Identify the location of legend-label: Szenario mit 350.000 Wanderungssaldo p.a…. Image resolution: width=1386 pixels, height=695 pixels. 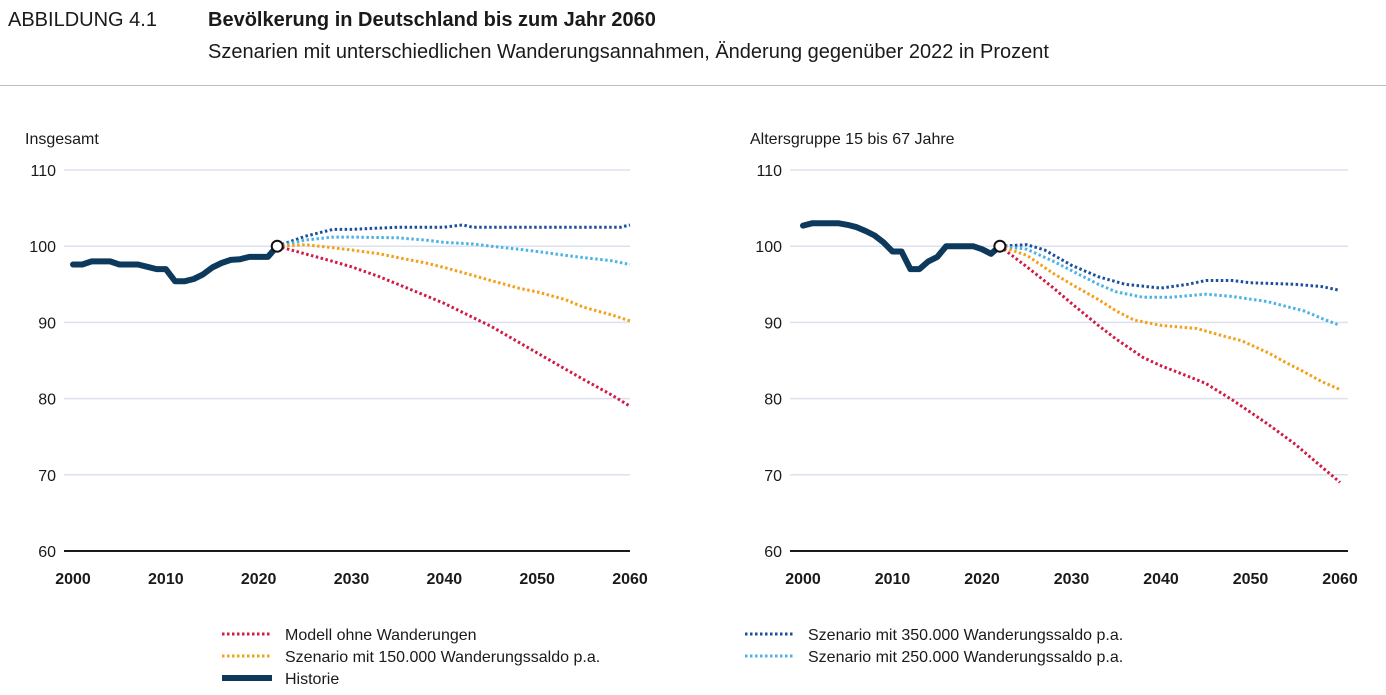
(965, 635).